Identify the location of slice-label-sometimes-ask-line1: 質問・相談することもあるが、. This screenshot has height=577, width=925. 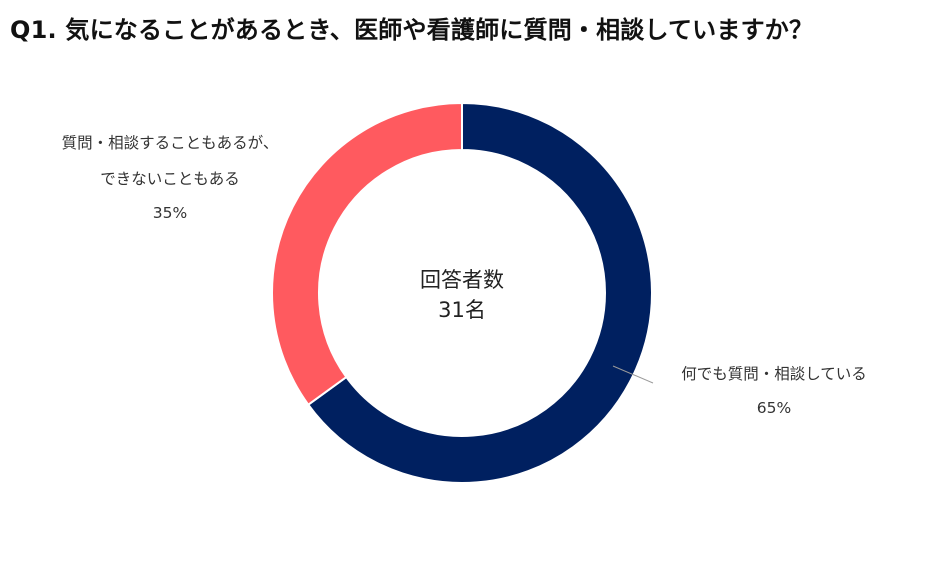
(170, 143).